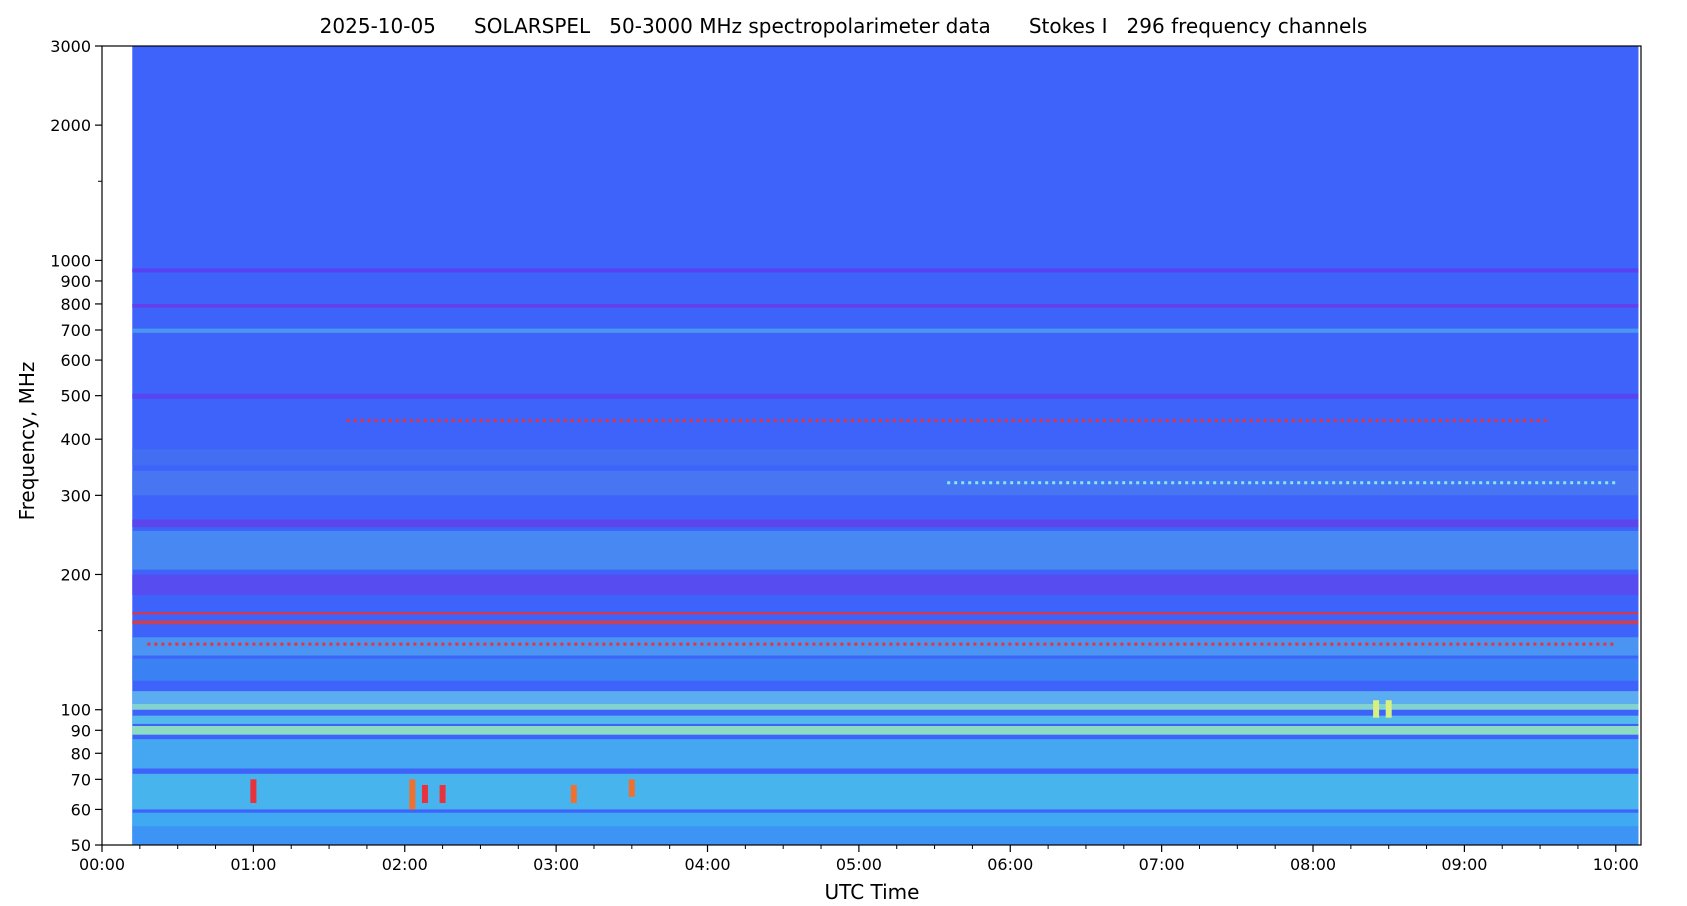 The height and width of the screenshot is (906, 1687). Describe the element at coordinates (81, 730) in the screenshot. I see `y-tick-label: 90` at that location.